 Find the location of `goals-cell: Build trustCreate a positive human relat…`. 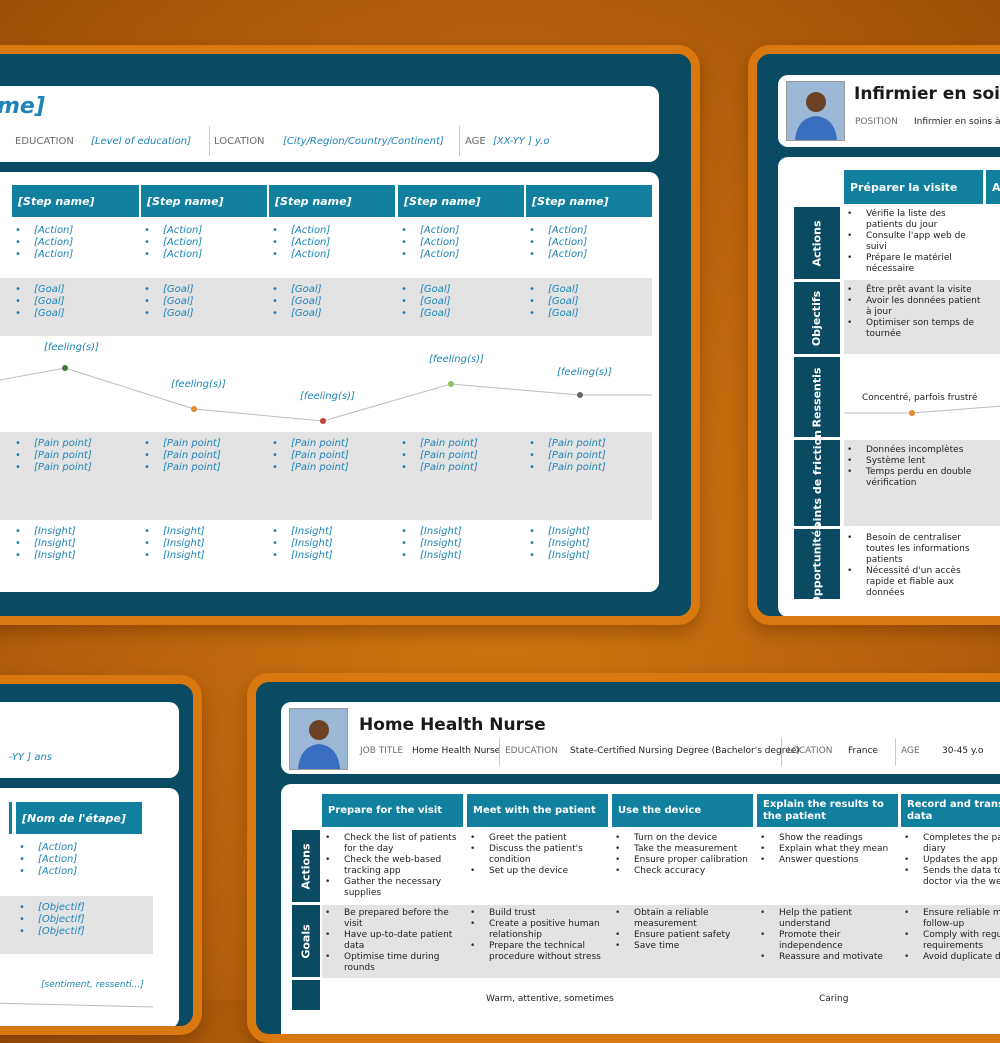

goals-cell: Build trustCreate a positive human relat… is located at coordinates (537, 935).